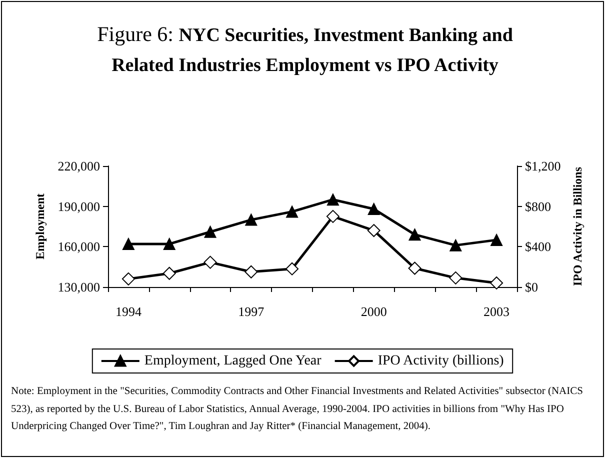  What do you see at coordinates (233, 361) in the screenshot?
I see `legend-label: Employment, Lagged One Year` at bounding box center [233, 361].